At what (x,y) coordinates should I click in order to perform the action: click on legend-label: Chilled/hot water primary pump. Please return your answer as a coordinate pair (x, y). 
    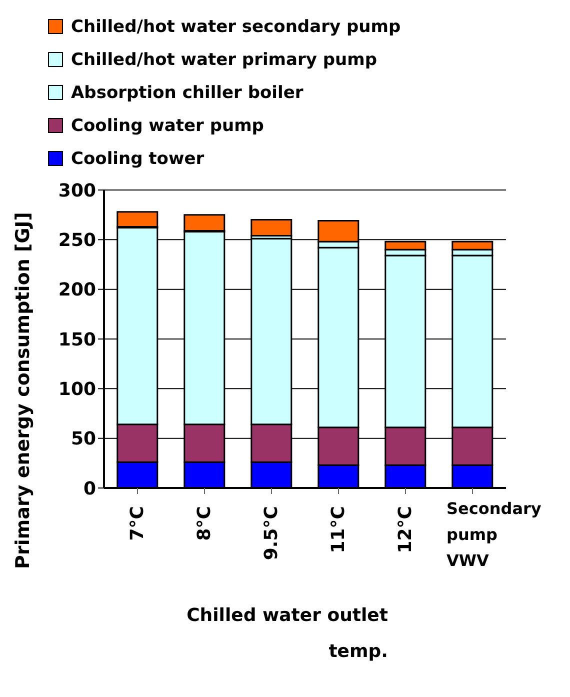
    Looking at the image, I should click on (224, 60).